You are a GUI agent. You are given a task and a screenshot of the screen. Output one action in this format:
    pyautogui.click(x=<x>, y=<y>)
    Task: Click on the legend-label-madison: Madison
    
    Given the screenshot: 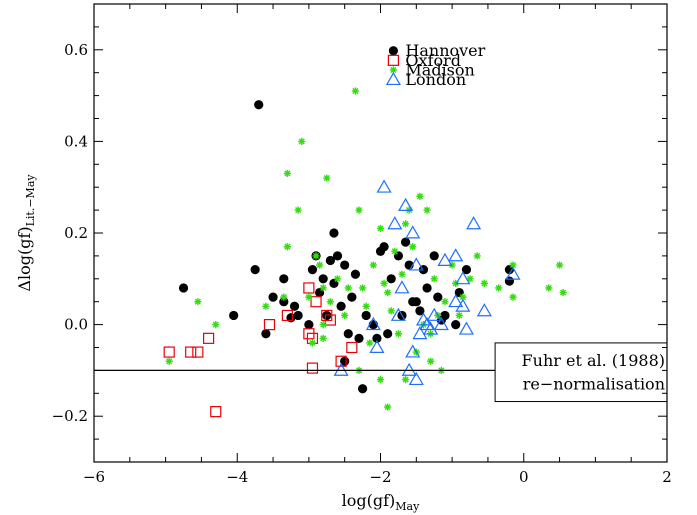 What is the action you would take?
    pyautogui.click(x=439, y=69)
    